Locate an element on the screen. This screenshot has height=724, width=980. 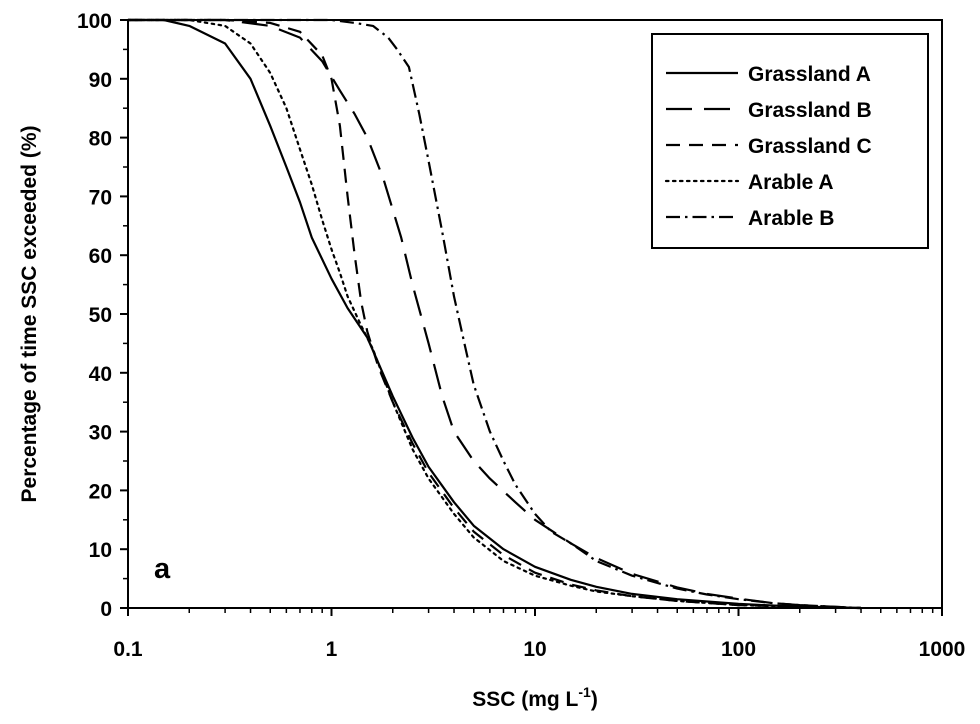
x-axis-title: SSC (mg L-1) is located at coordinates (535, 697).